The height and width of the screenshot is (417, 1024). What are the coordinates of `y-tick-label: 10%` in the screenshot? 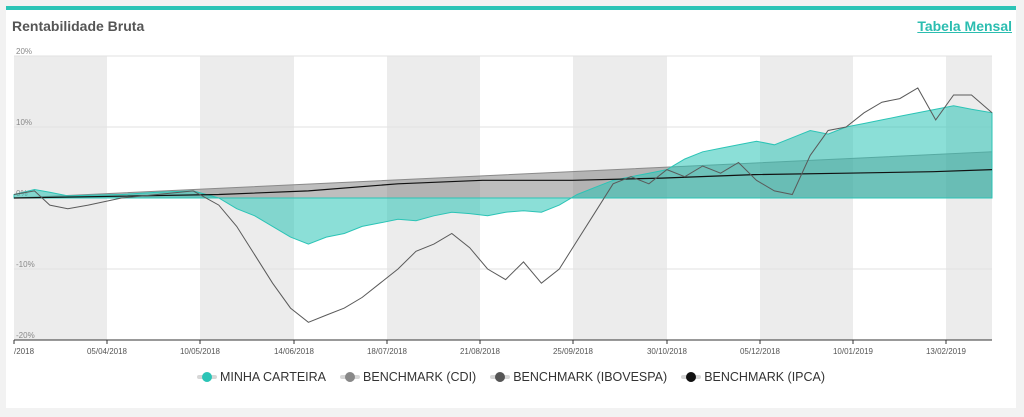 It's located at (24, 122).